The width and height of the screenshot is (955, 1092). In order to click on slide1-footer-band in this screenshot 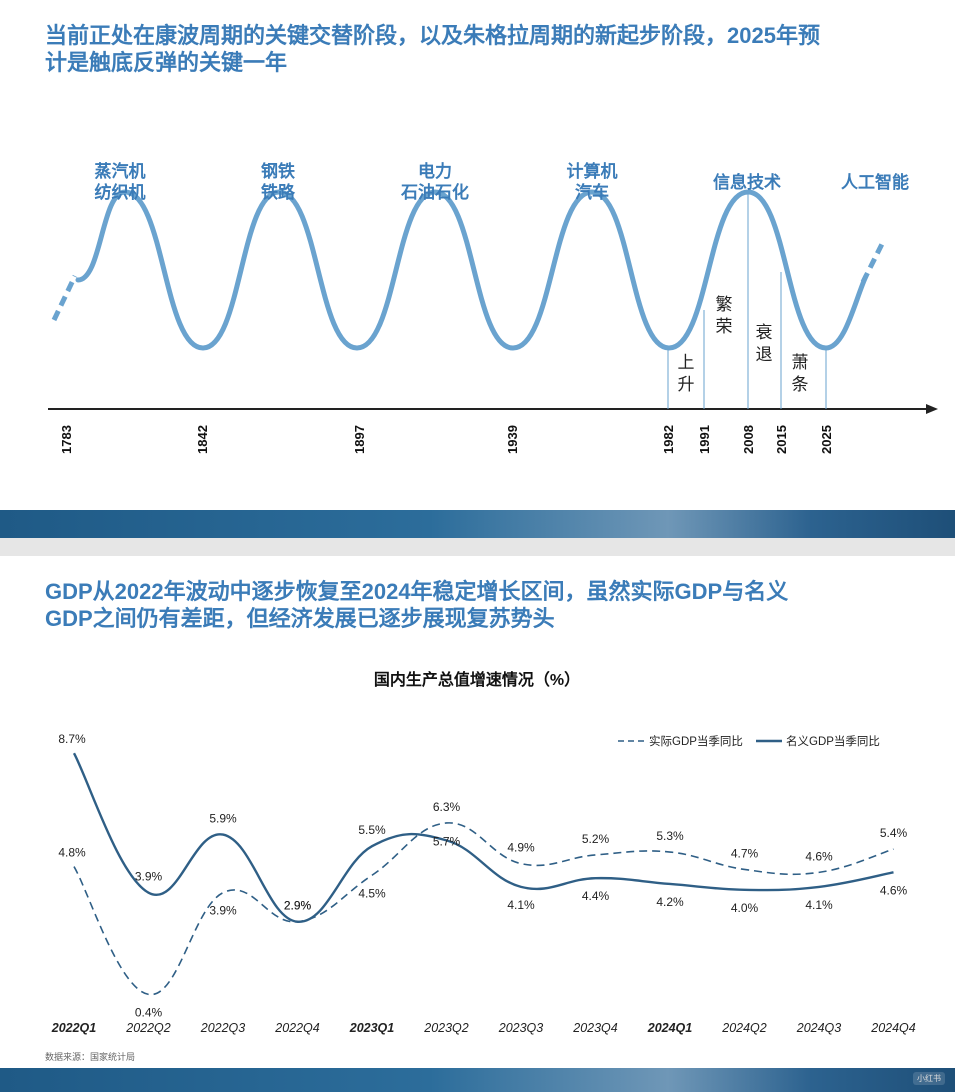, I will do `click(477, 524)`.